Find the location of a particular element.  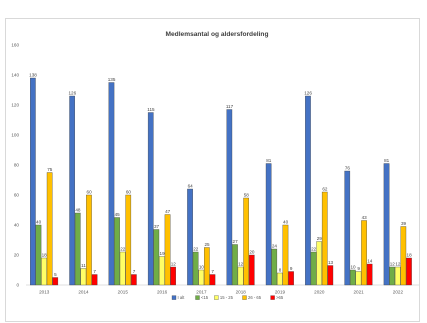

y-tick-label: 0 is located at coordinates (17, 285).